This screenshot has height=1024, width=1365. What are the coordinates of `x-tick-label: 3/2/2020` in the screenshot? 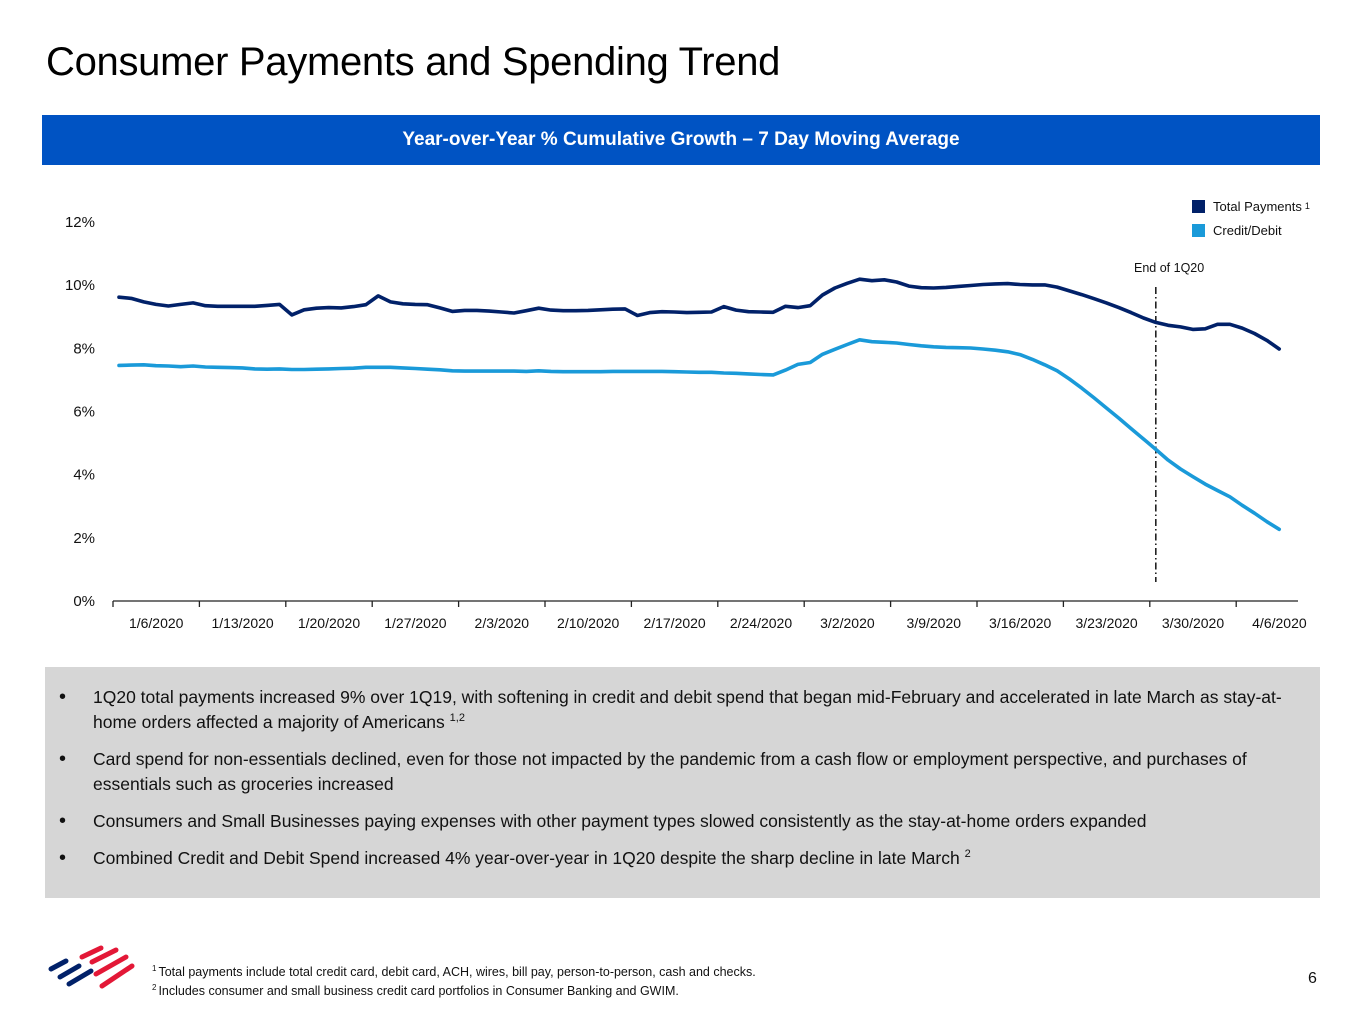 It's located at (847, 623).